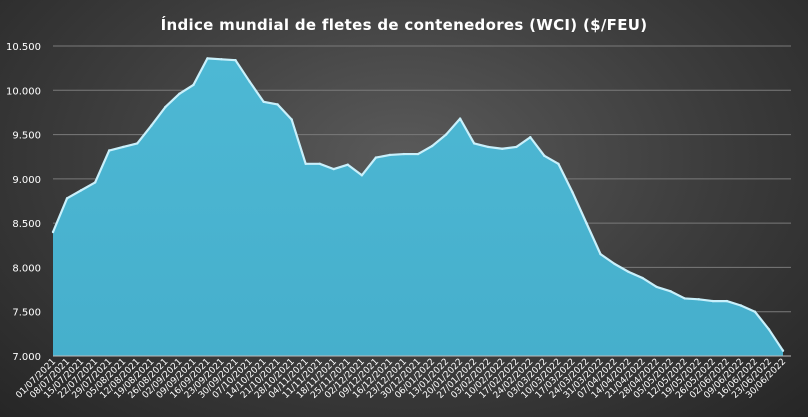 The height and width of the screenshot is (417, 808). I want to click on y-tick-label: 9.500, so click(26, 136).